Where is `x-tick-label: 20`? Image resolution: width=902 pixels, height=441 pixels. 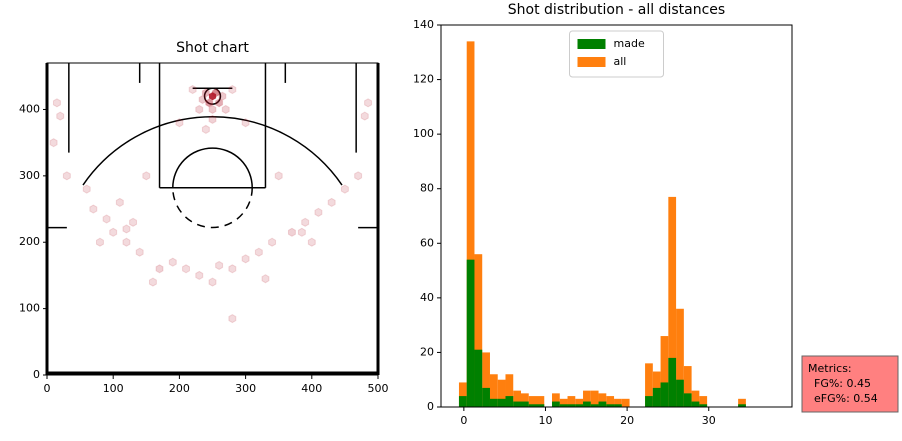 x-tick-label: 20 is located at coordinates (627, 420).